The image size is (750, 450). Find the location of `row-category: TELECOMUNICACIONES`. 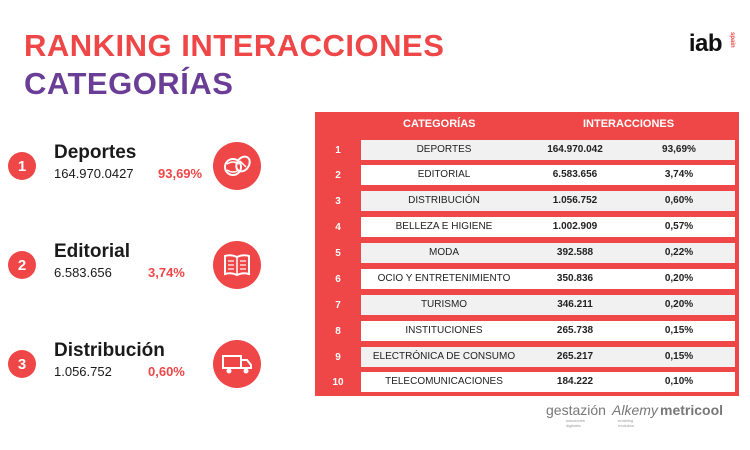

row-category: TELECOMUNICACIONES is located at coordinates (444, 381).